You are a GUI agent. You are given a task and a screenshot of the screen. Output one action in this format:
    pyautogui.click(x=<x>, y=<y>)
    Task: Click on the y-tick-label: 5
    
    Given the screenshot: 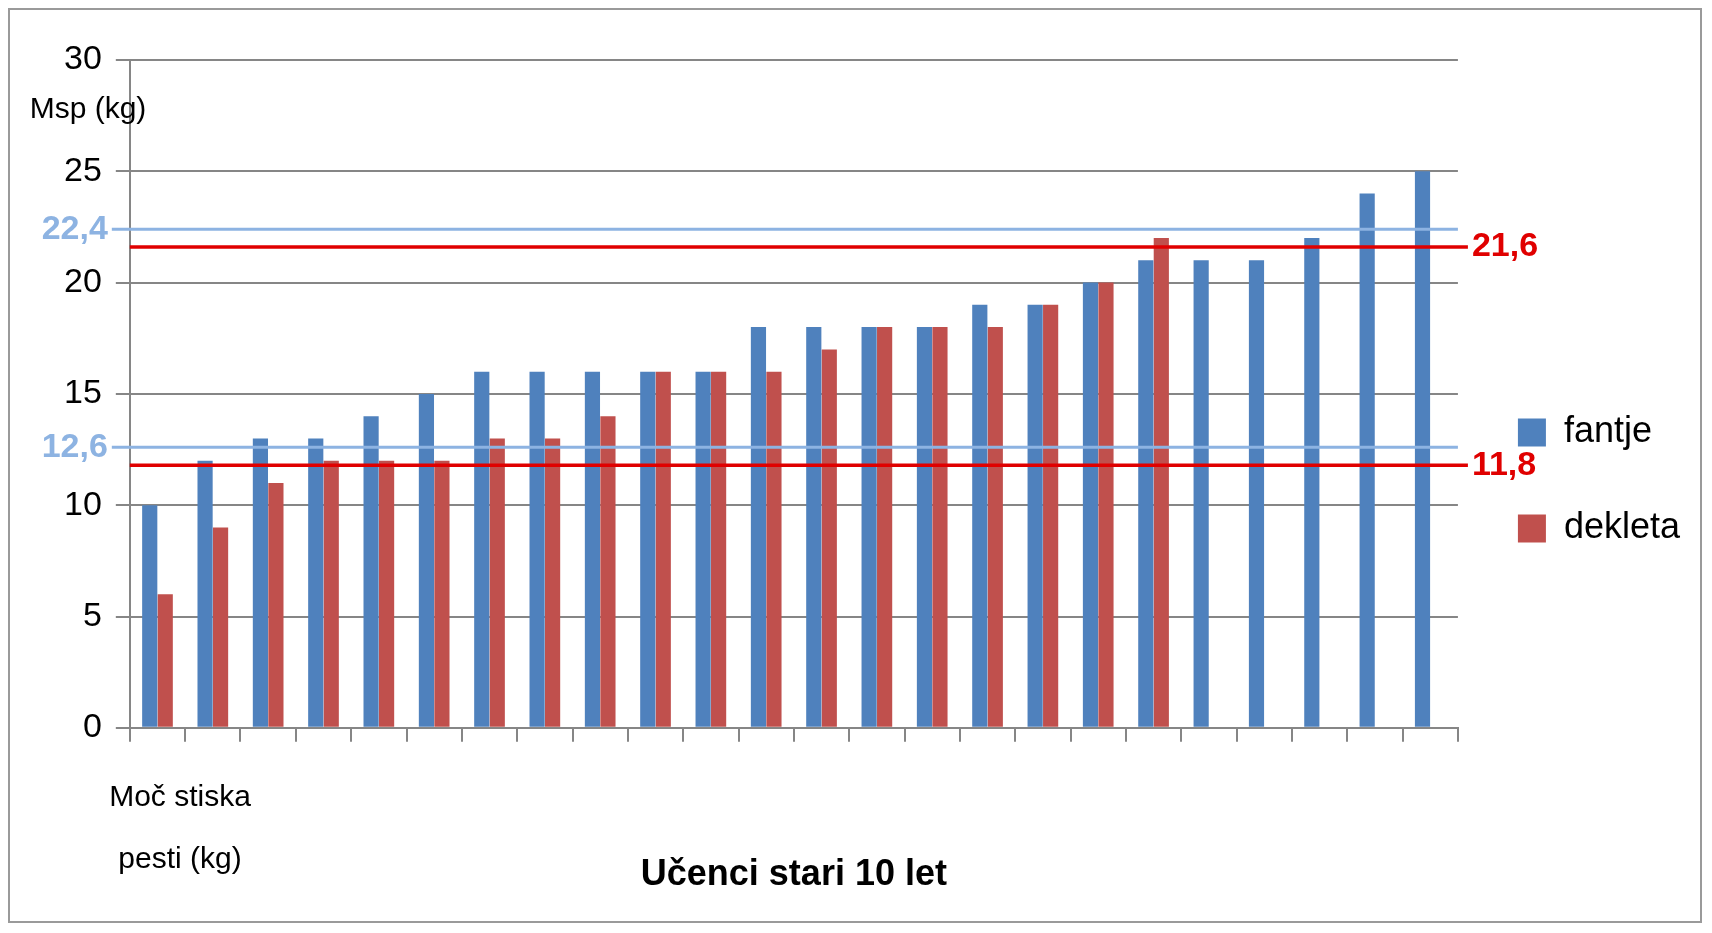 What is the action you would take?
    pyautogui.click(x=92, y=613)
    